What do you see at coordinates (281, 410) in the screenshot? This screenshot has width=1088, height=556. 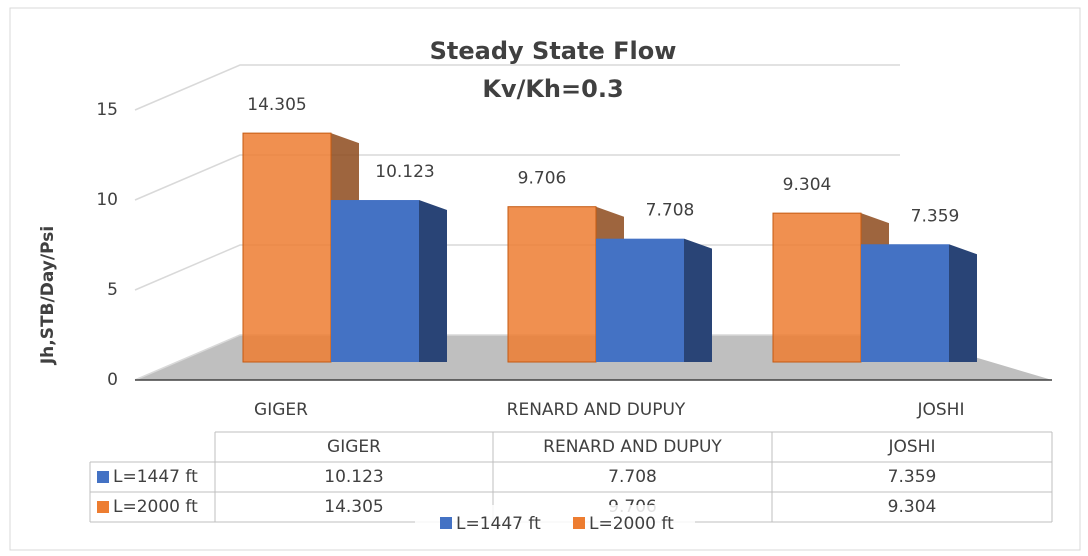 I see `x-tick-label: GIGER` at bounding box center [281, 410].